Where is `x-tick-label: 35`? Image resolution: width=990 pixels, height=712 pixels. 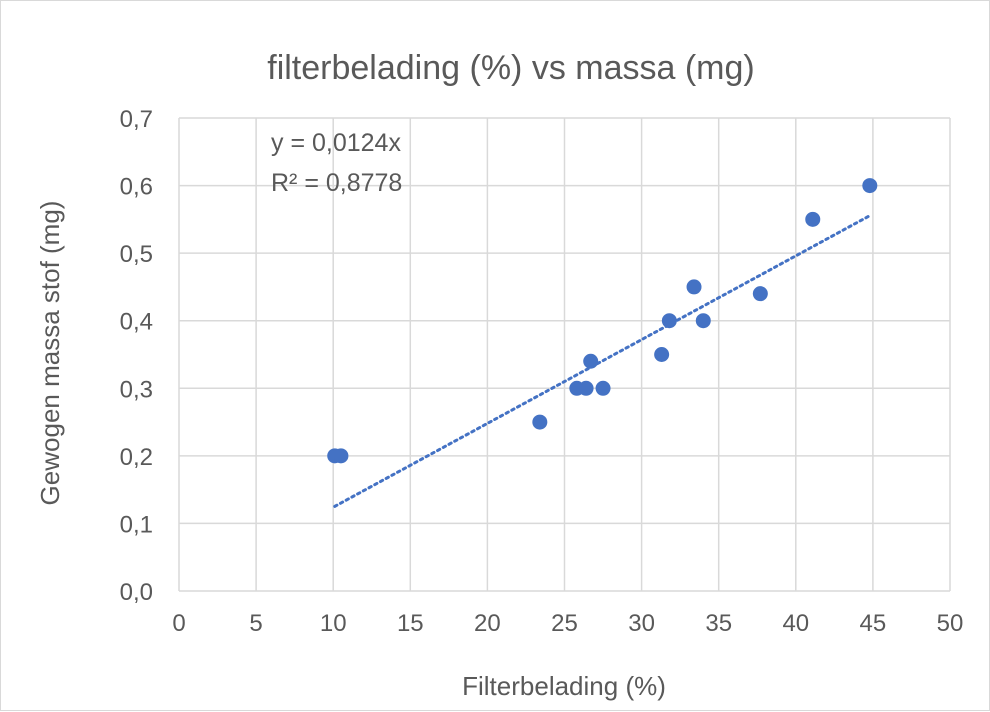
x-tick-label: 35 is located at coordinates (718, 623).